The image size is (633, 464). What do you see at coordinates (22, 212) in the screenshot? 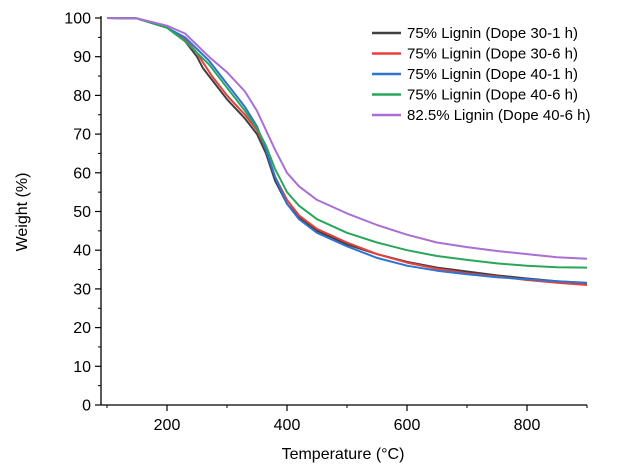
I see `y-axis-label: Weight (%)` at bounding box center [22, 212].